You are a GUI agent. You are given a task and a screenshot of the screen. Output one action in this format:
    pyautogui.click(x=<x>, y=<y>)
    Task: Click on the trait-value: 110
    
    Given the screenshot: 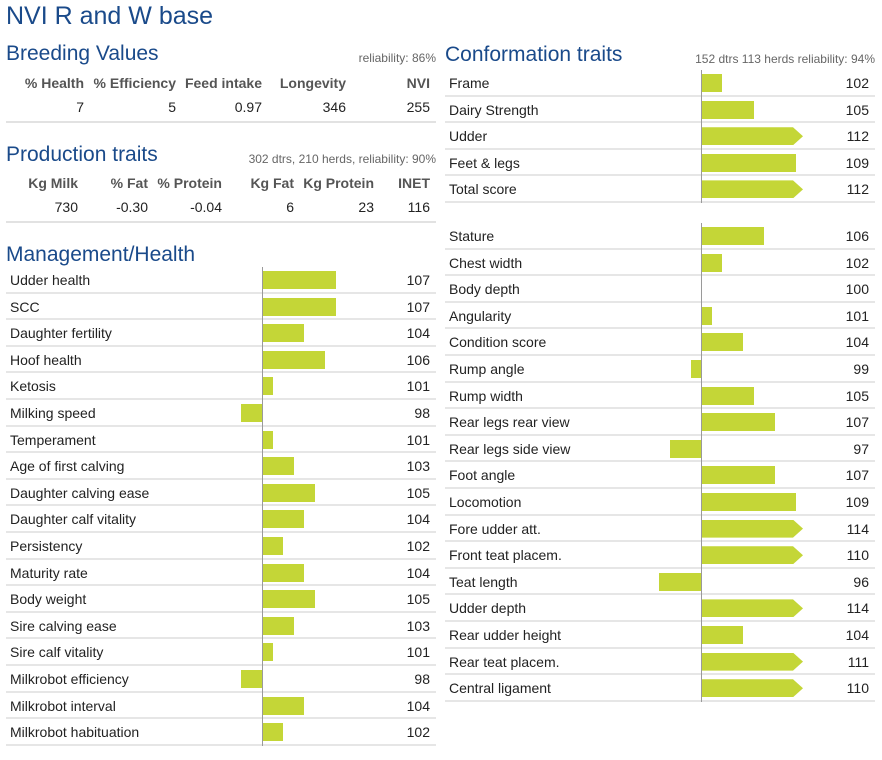 What is the action you would take?
    pyautogui.click(x=857, y=555)
    